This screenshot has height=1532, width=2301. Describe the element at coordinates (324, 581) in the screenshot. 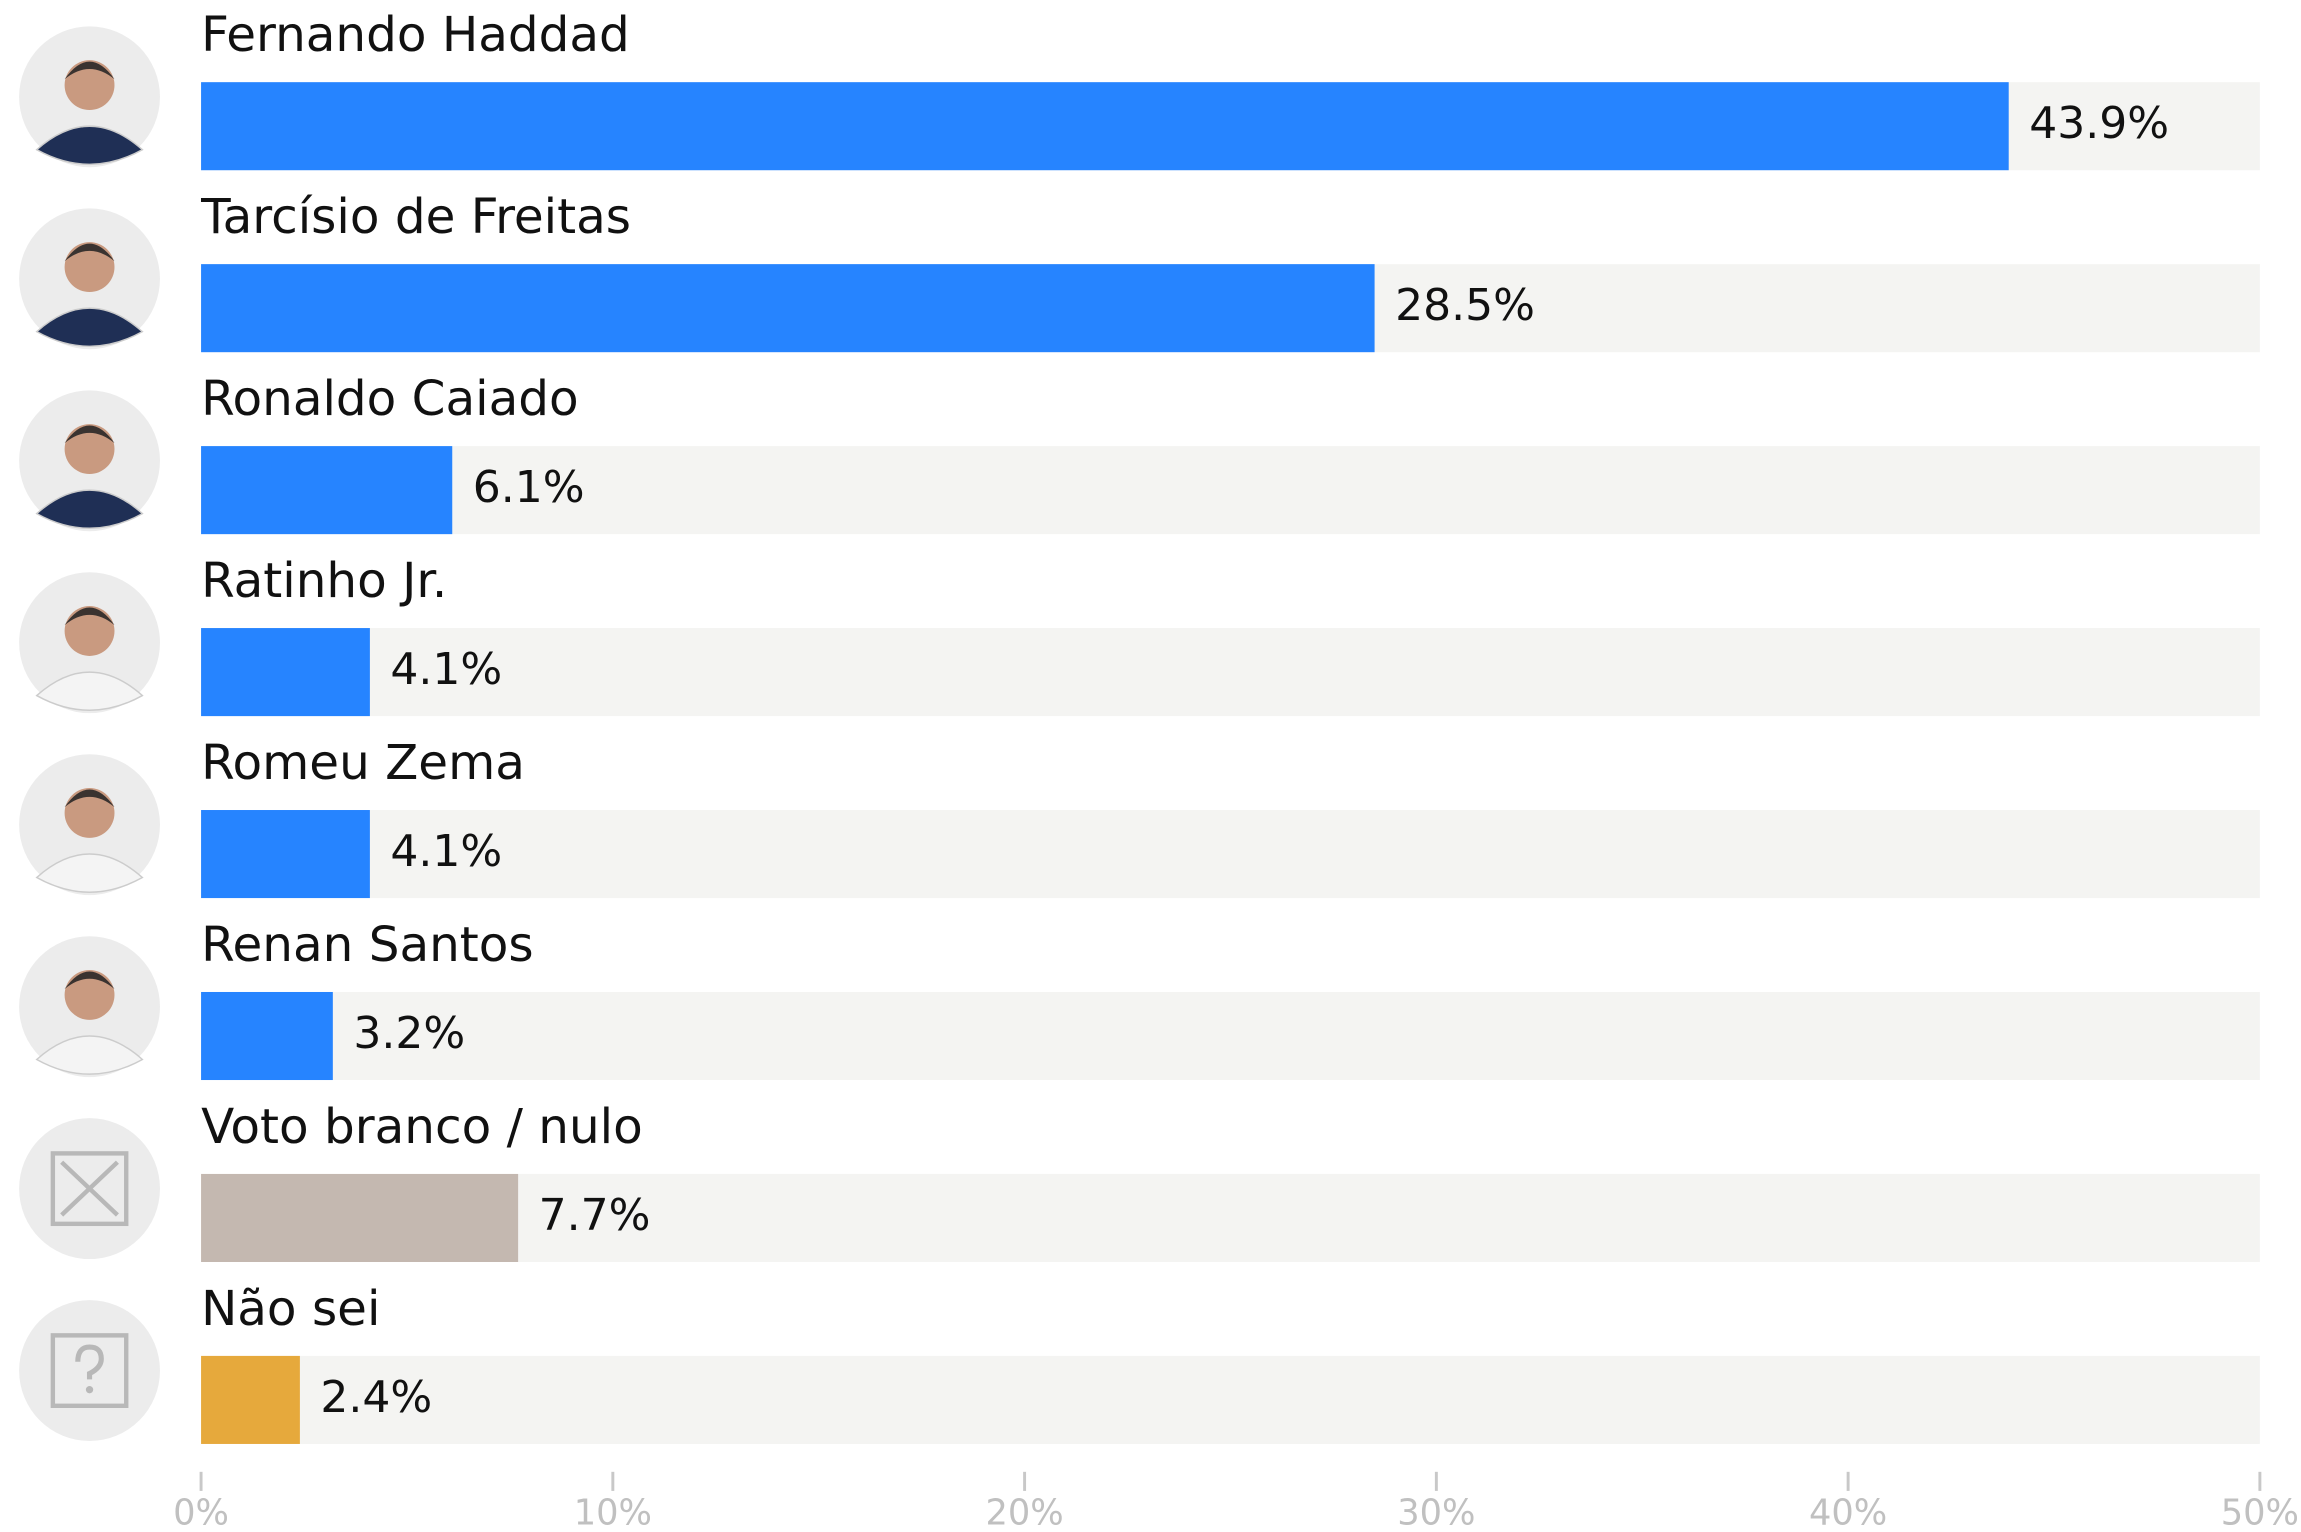

I see `category-label: Ratinho Jr.` at that location.